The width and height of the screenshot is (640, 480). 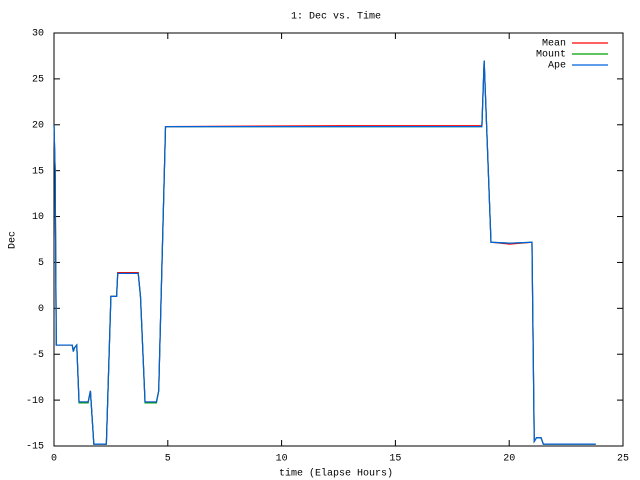 I want to click on legend-label: Mount, so click(x=551, y=55).